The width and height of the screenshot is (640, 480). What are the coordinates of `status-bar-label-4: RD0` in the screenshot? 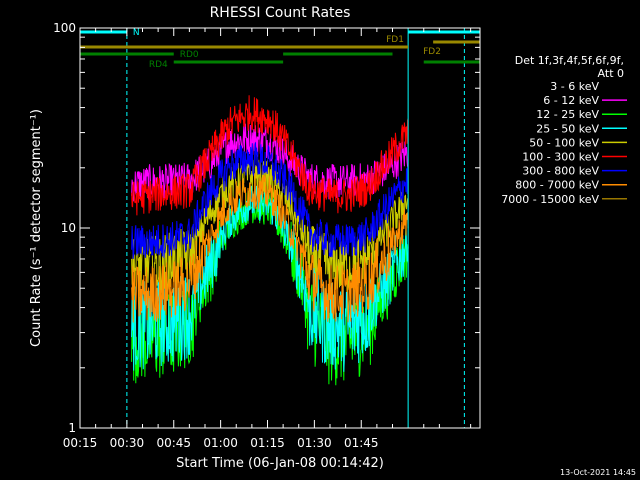 It's located at (189, 55).